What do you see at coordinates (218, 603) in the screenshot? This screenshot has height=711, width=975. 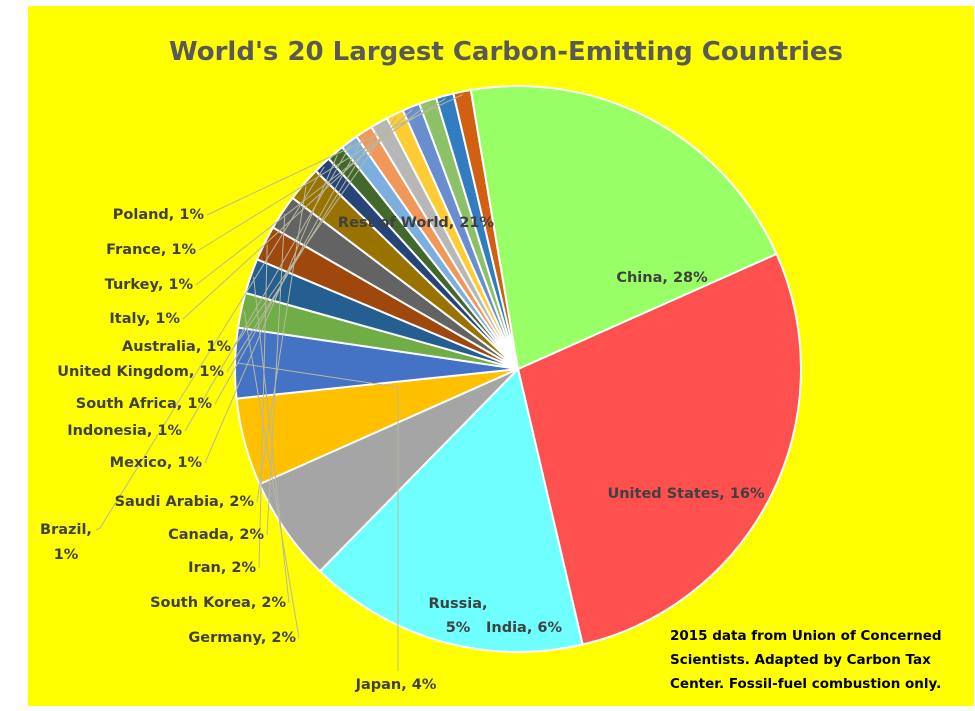 I see `label-south-korea: South Korea, 2%` at bounding box center [218, 603].